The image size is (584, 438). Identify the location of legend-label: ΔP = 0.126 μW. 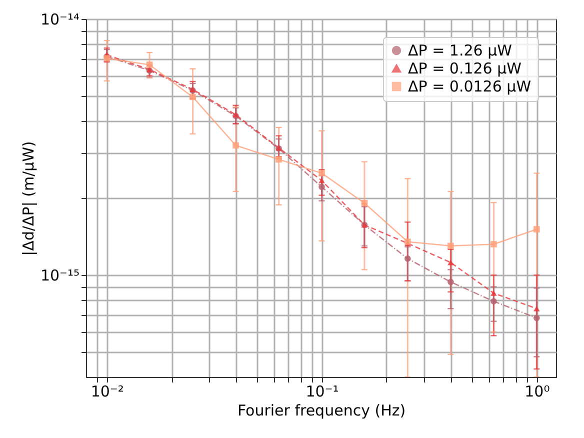
(465, 69).